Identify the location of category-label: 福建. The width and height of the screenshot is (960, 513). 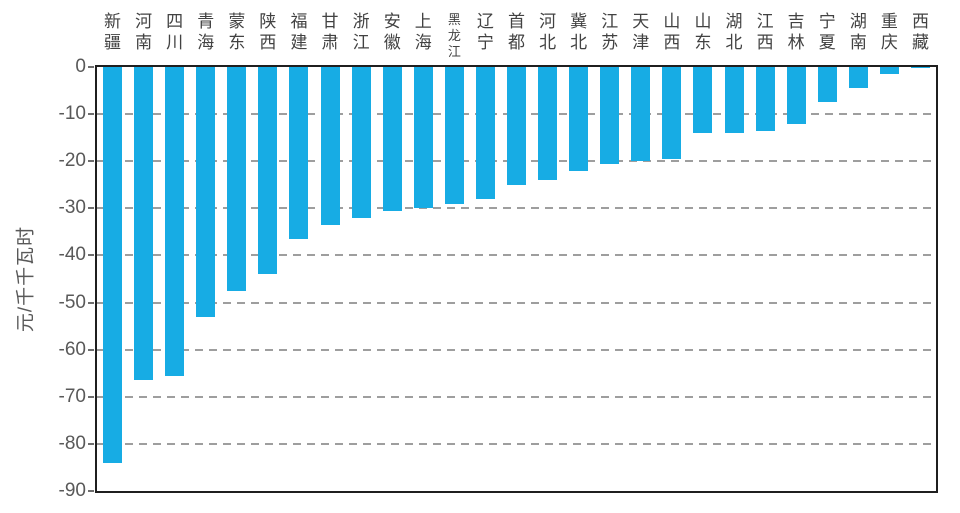
(299, 32).